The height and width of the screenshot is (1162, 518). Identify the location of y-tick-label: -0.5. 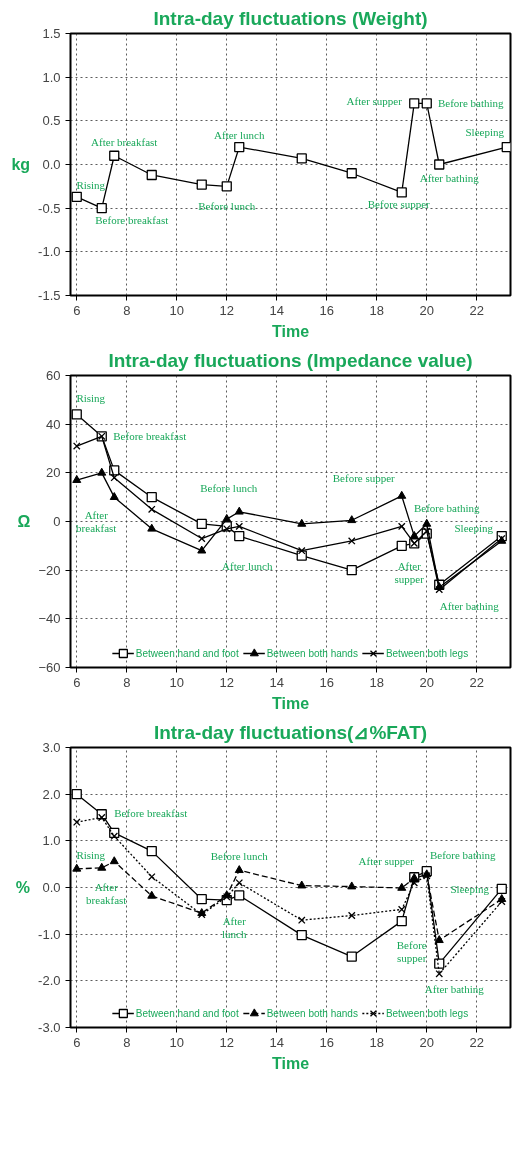
(49, 208).